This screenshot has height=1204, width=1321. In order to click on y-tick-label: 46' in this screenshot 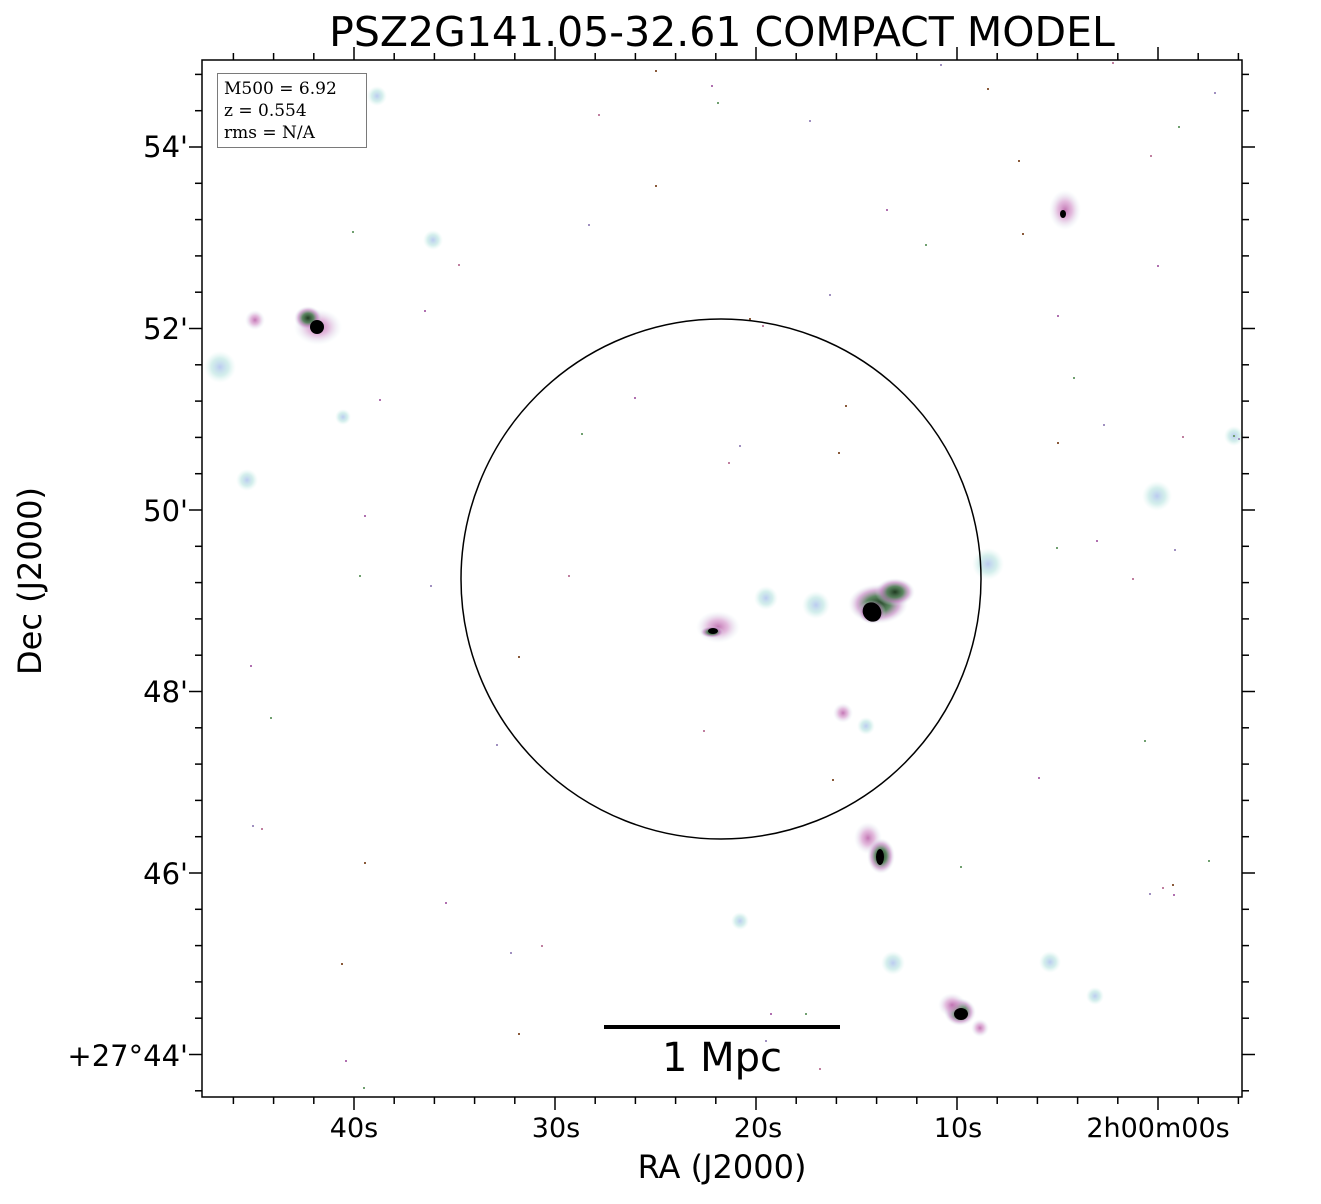, I will do `click(165, 874)`.